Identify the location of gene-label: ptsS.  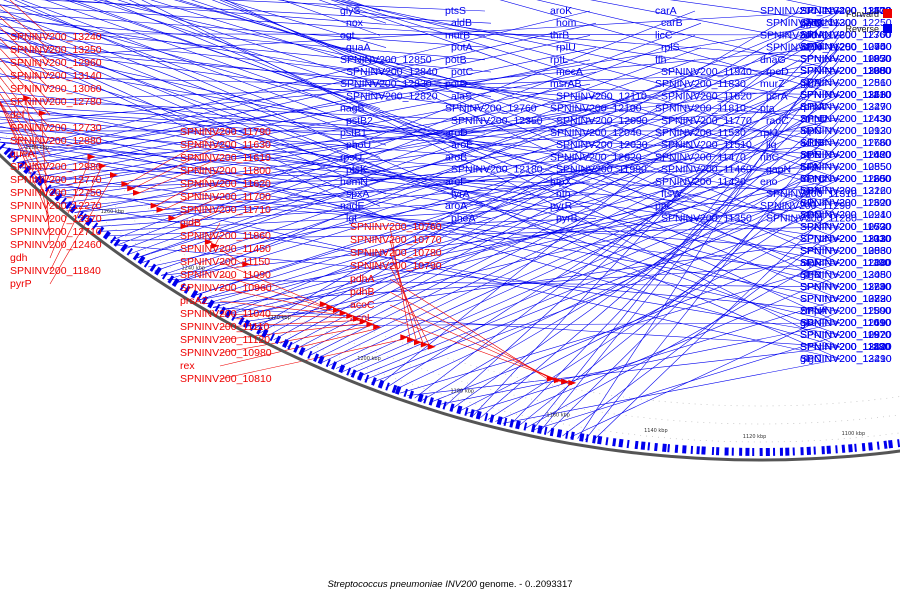
(455, 11).